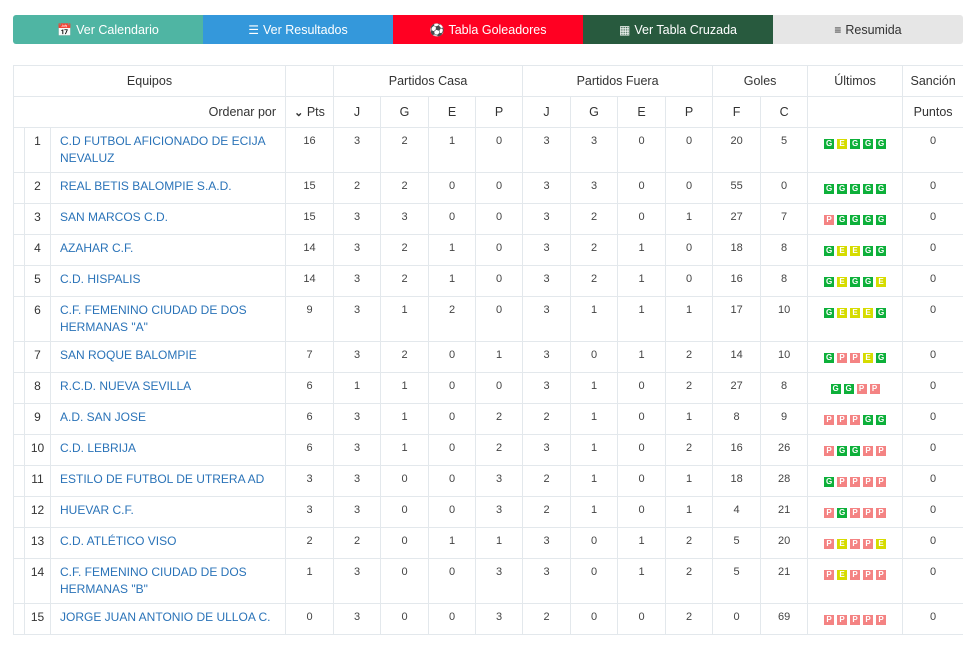 This screenshot has width=963, height=645. What do you see at coordinates (547, 112) in the screenshot?
I see `col-fuera-j: J` at bounding box center [547, 112].